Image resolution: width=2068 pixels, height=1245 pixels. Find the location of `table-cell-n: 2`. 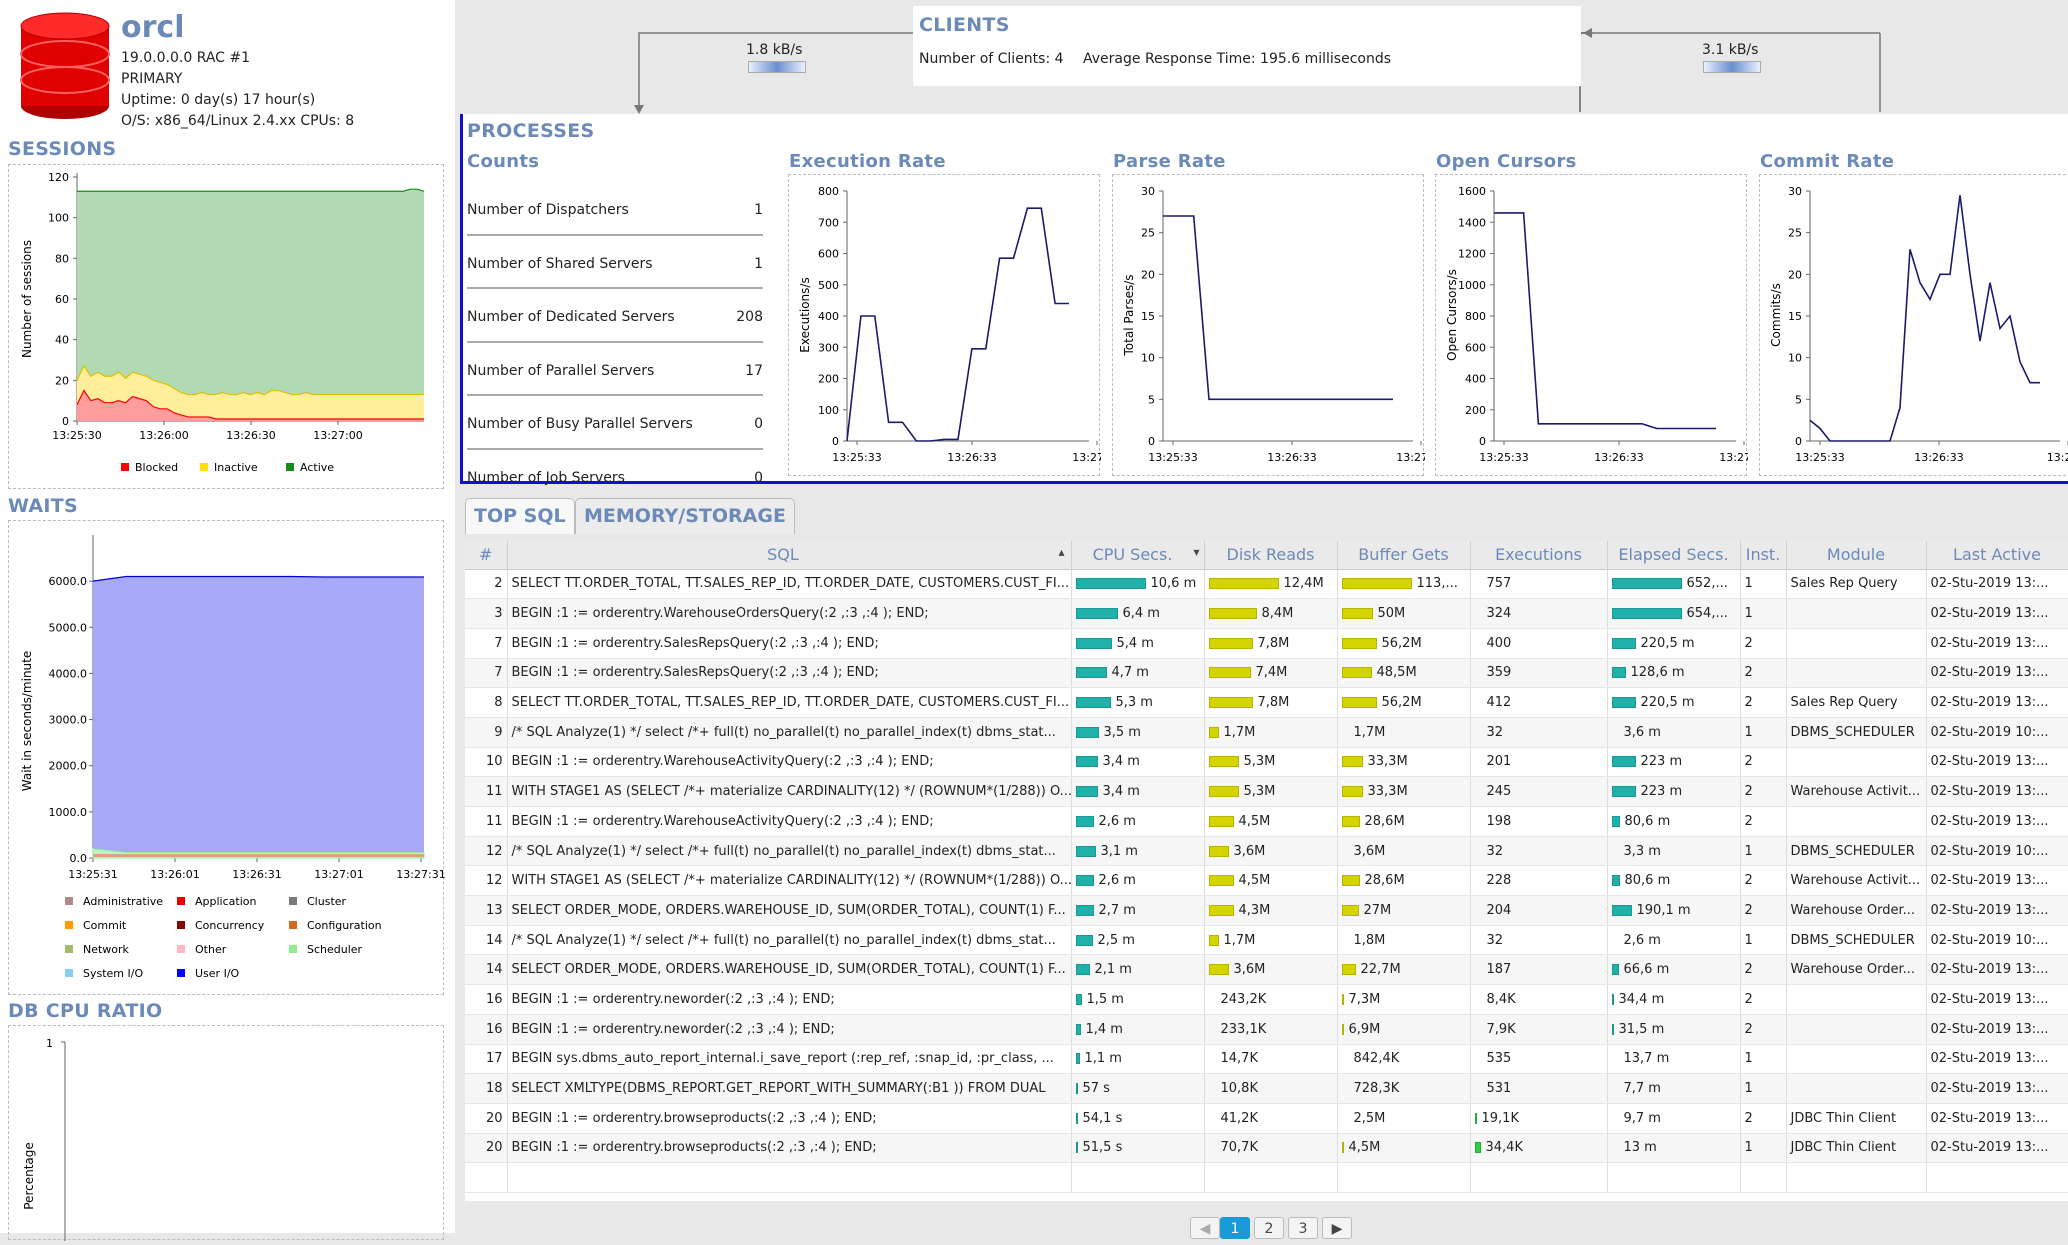

table-cell-n: 2 is located at coordinates (486, 584).